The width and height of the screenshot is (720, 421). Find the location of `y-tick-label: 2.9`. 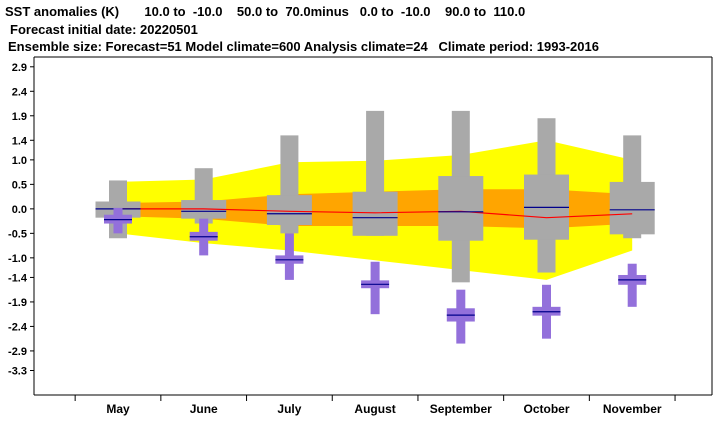

y-tick-label: 2.9 is located at coordinates (19, 68).